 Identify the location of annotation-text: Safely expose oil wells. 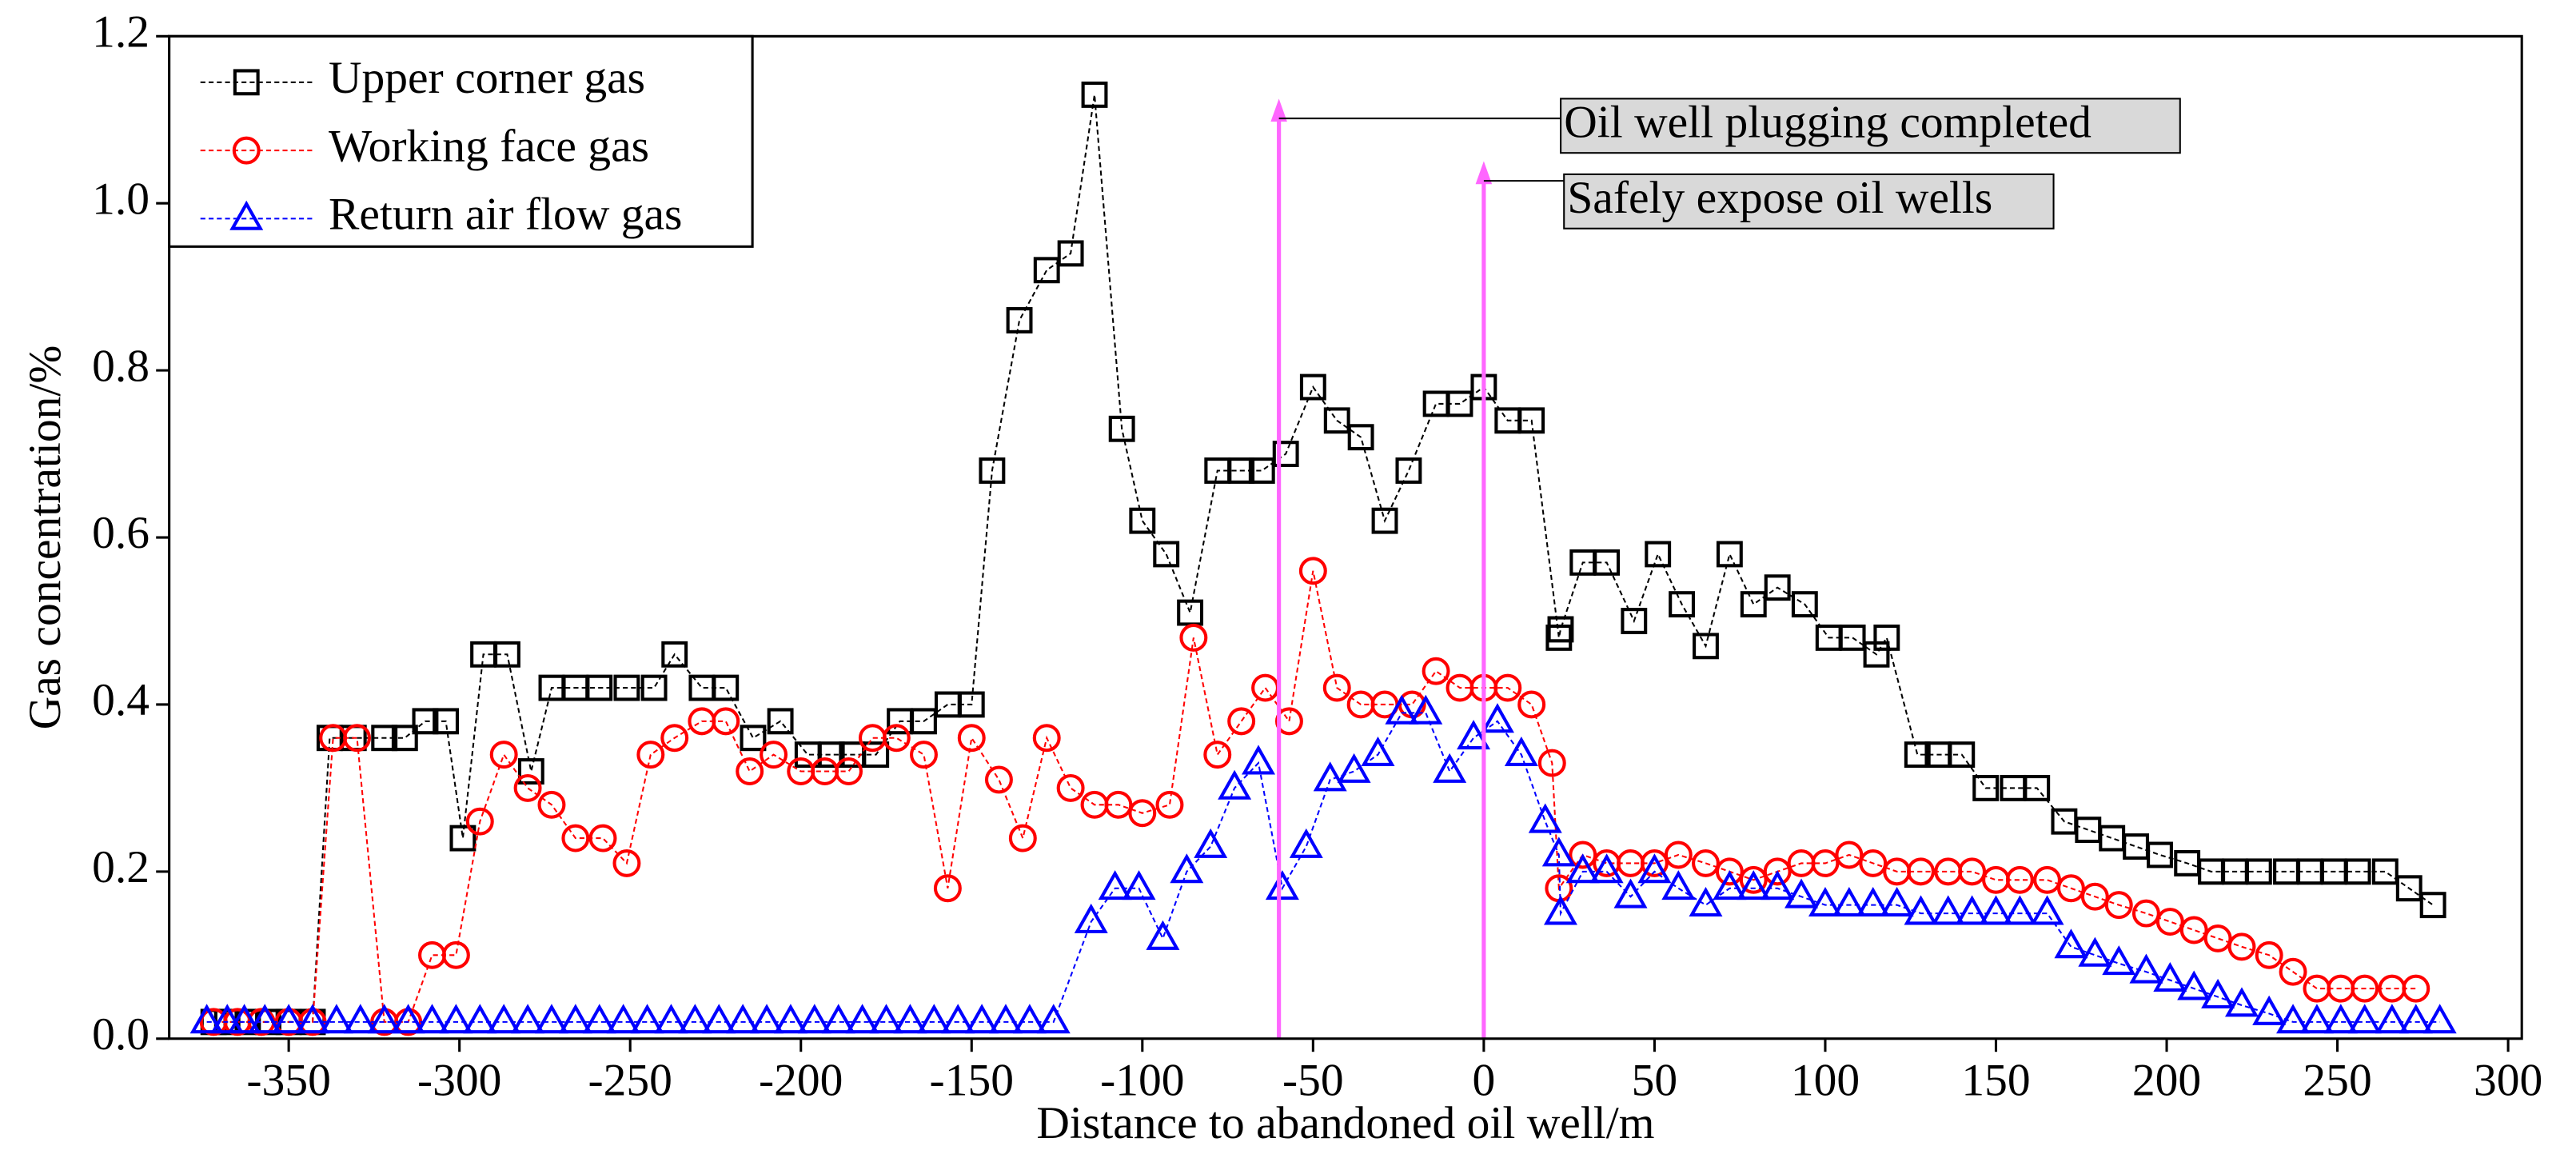
(1780, 198).